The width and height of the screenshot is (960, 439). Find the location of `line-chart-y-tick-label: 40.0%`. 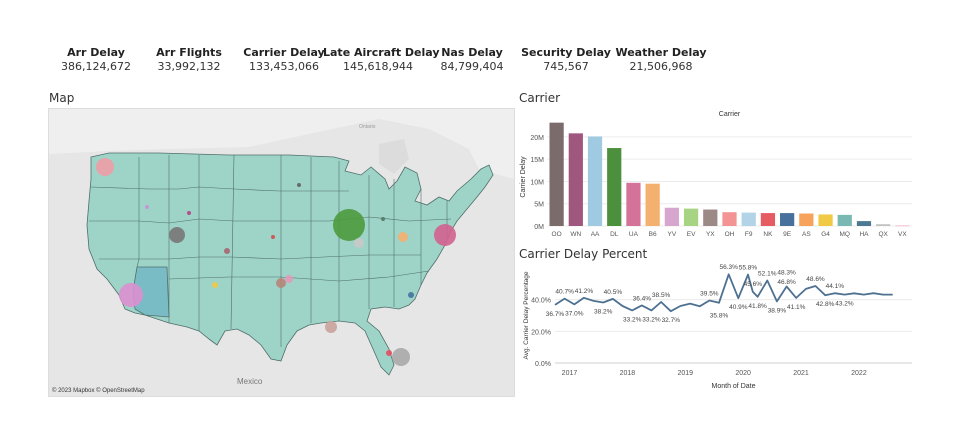

line-chart-y-tick-label: 40.0% is located at coordinates (541, 301).